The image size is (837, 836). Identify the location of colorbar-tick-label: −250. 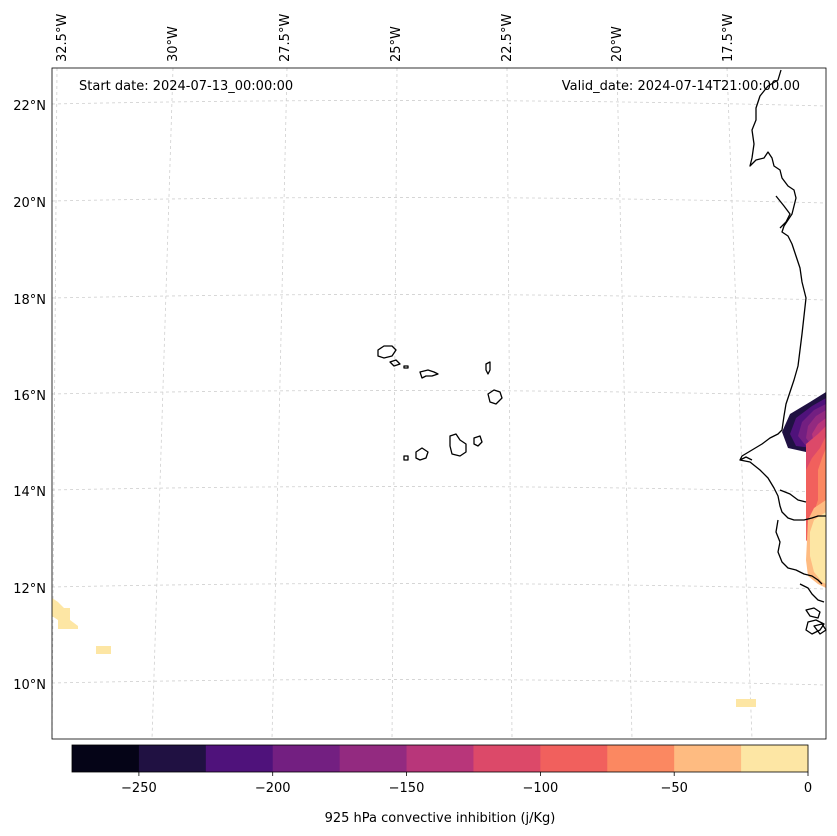
(139, 788).